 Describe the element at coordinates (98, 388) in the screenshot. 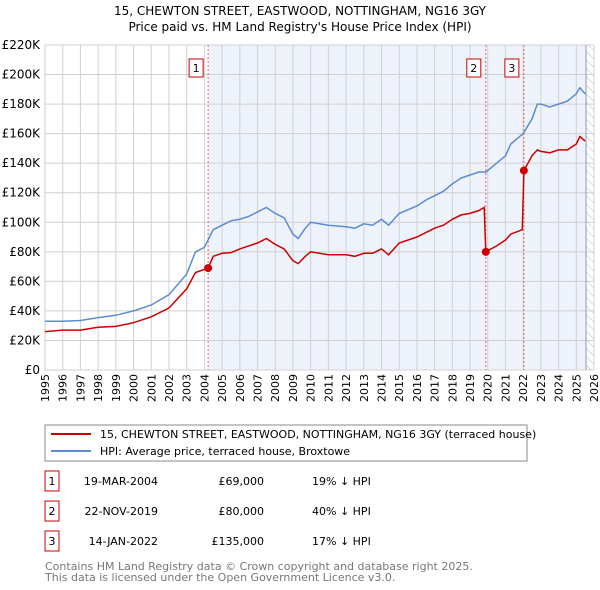

I see `x-tick-label: 1998` at that location.